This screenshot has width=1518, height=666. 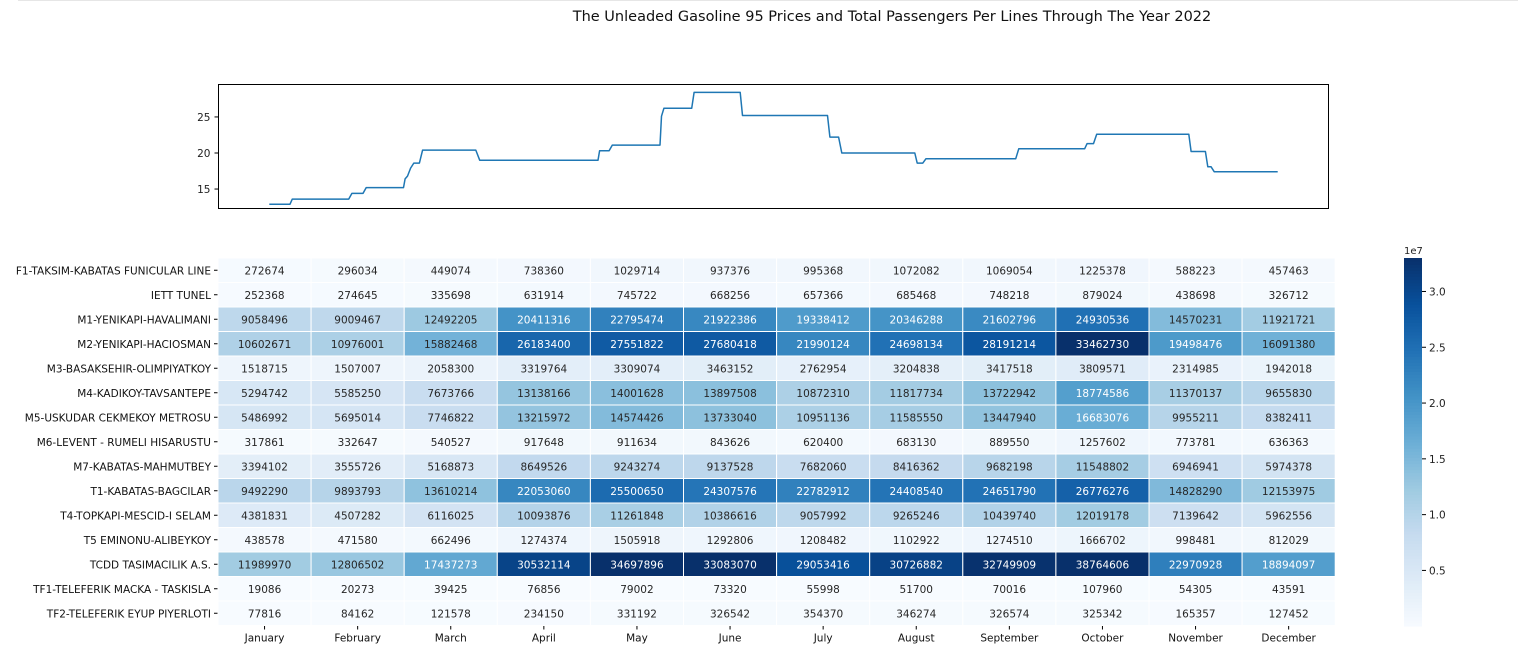 I want to click on cell-value-label: 234150, so click(x=544, y=614).